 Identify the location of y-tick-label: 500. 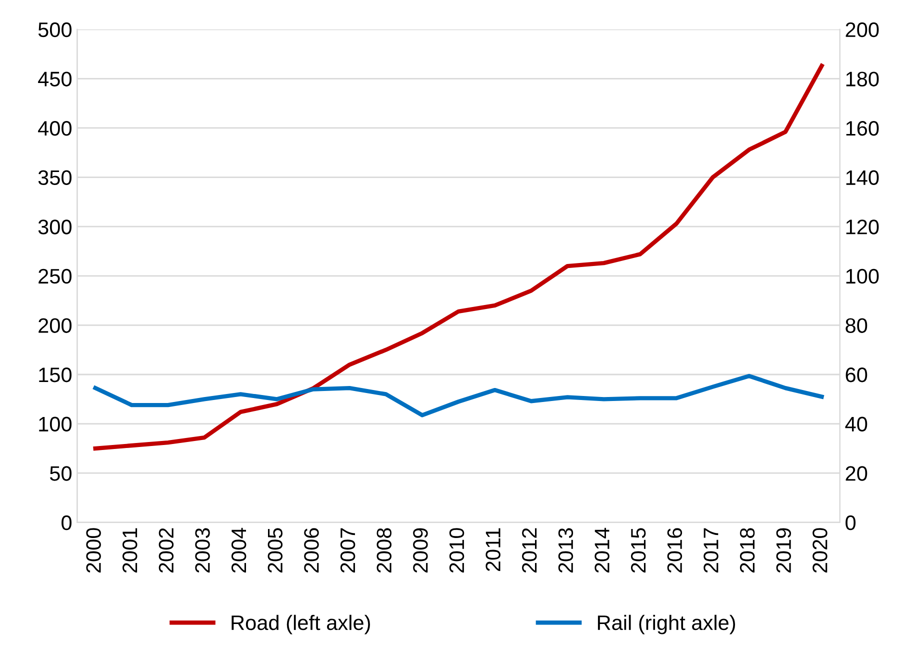
(55, 30).